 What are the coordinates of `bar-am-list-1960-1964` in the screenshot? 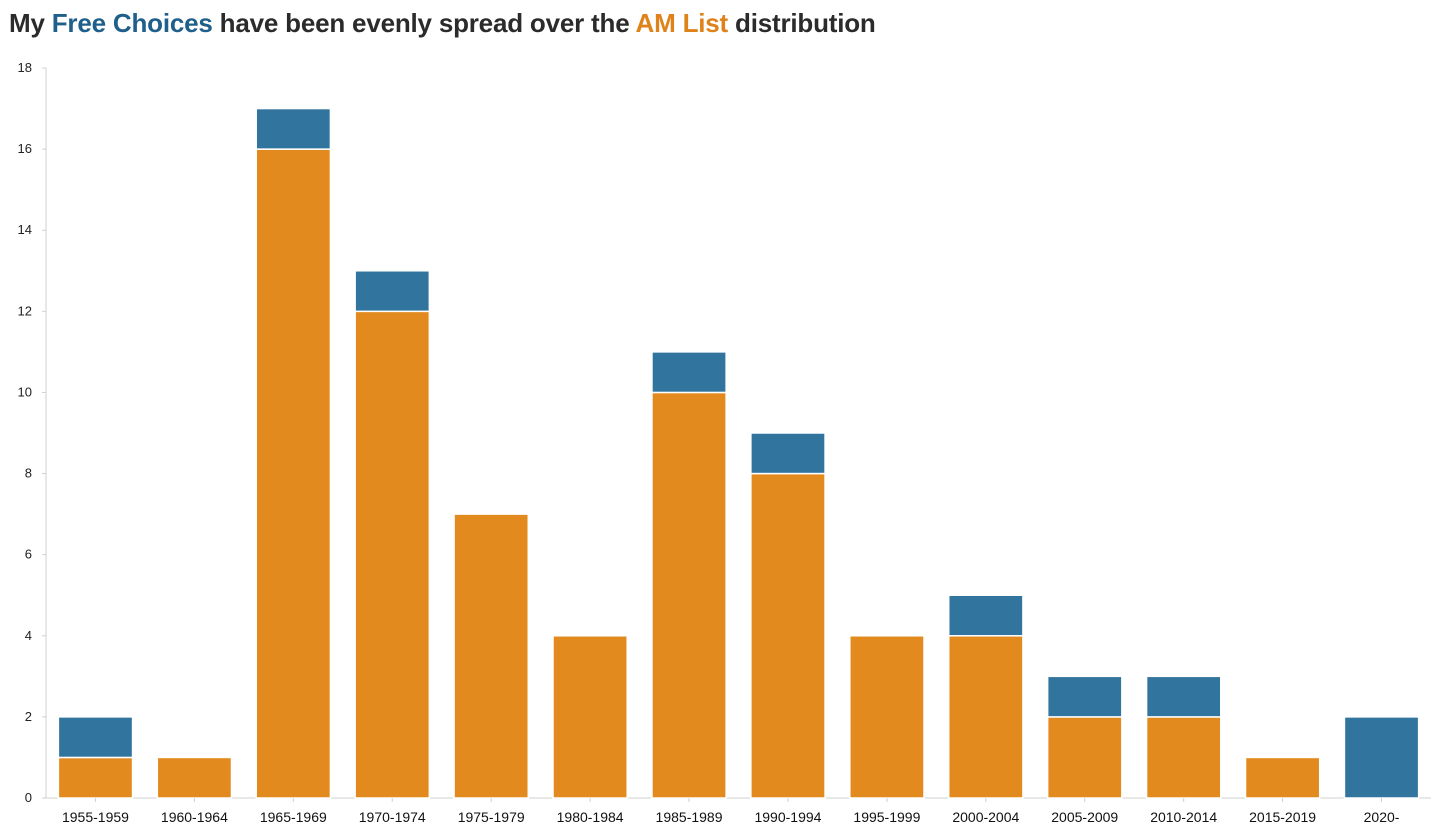 It's located at (194, 777).